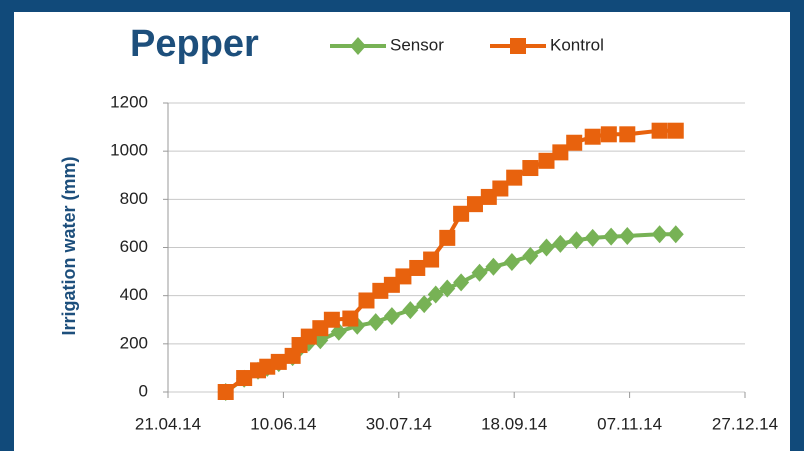 The height and width of the screenshot is (451, 804). Describe the element at coordinates (134, 198) in the screenshot. I see `y-tick-label: 800` at that location.